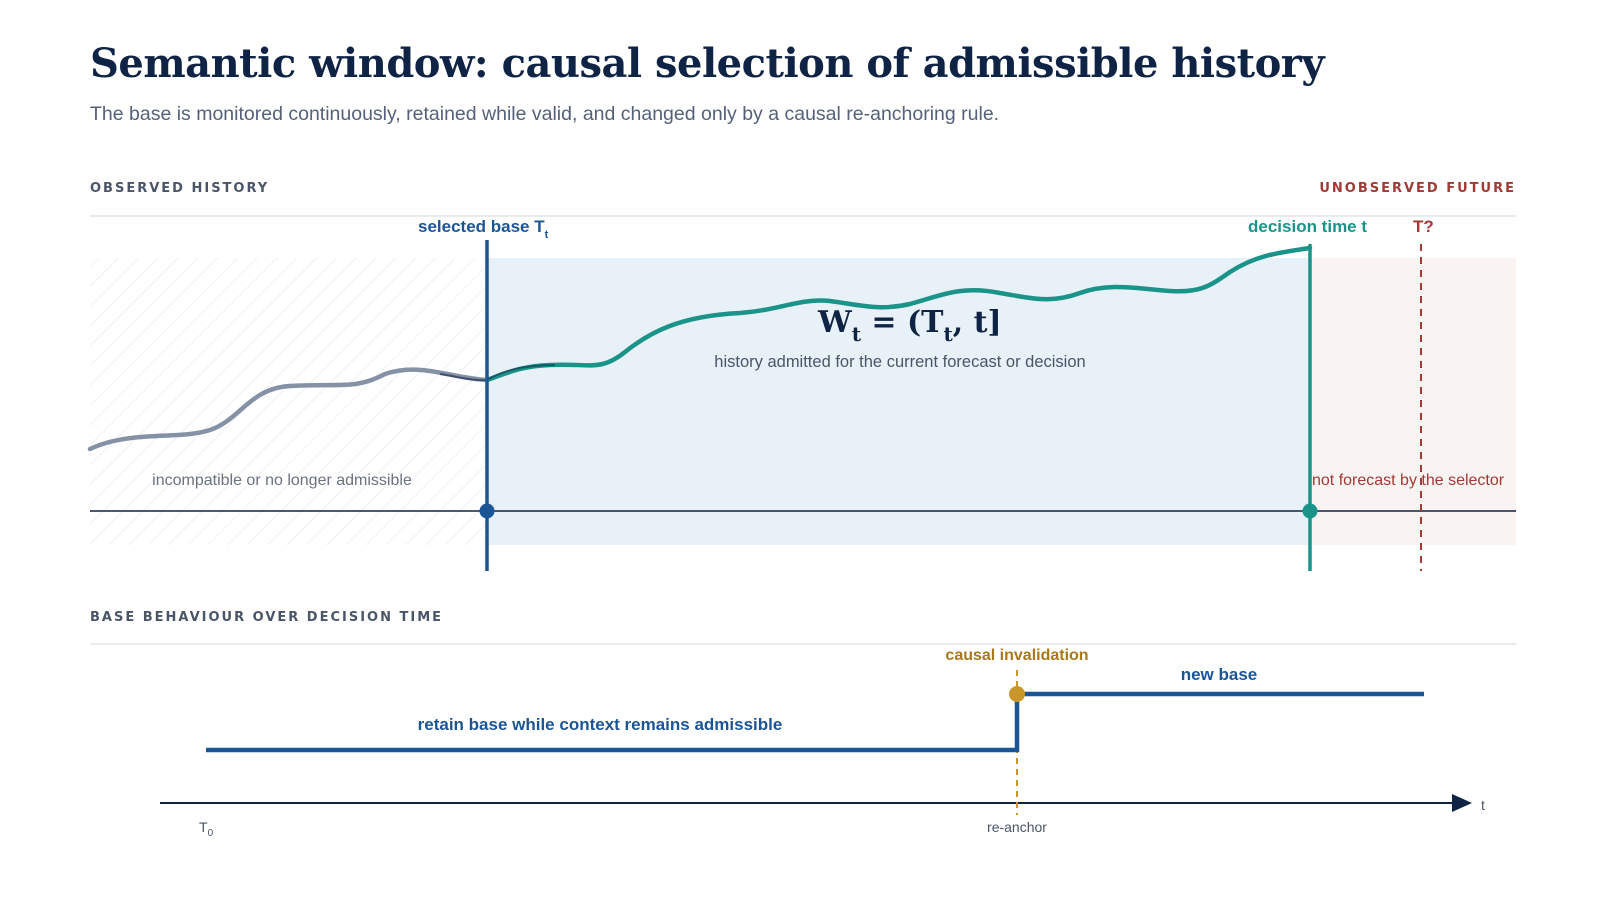 The image size is (1600, 900). What do you see at coordinates (179, 188) in the screenshot?
I see `observed-history-heading: OBSERVED HISTORY` at bounding box center [179, 188].